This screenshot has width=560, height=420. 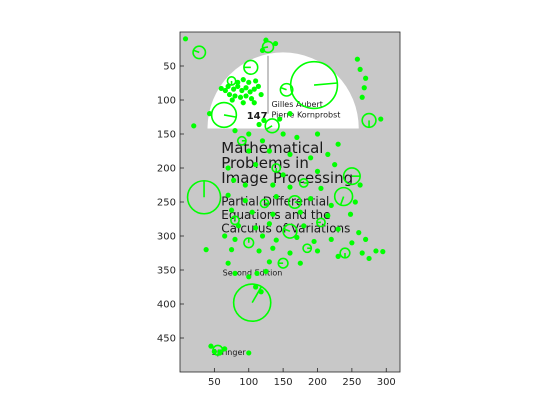 What do you see at coordinates (287, 178) in the screenshot?
I see `book-title-line-3: Image Processing` at bounding box center [287, 178].